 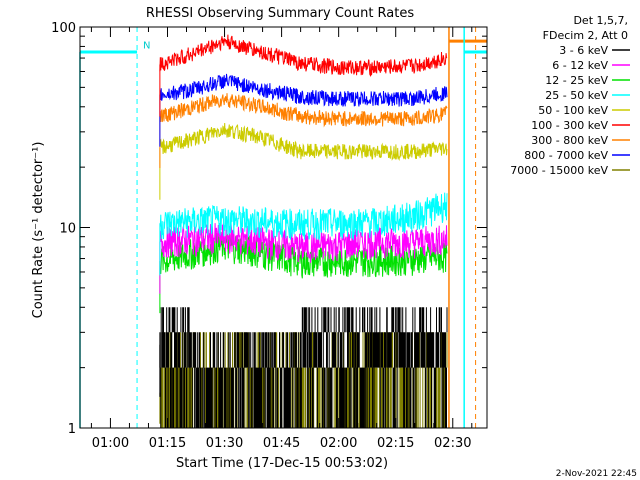 I want to click on legend-label: 6 - 12 keV, so click(x=580, y=65).